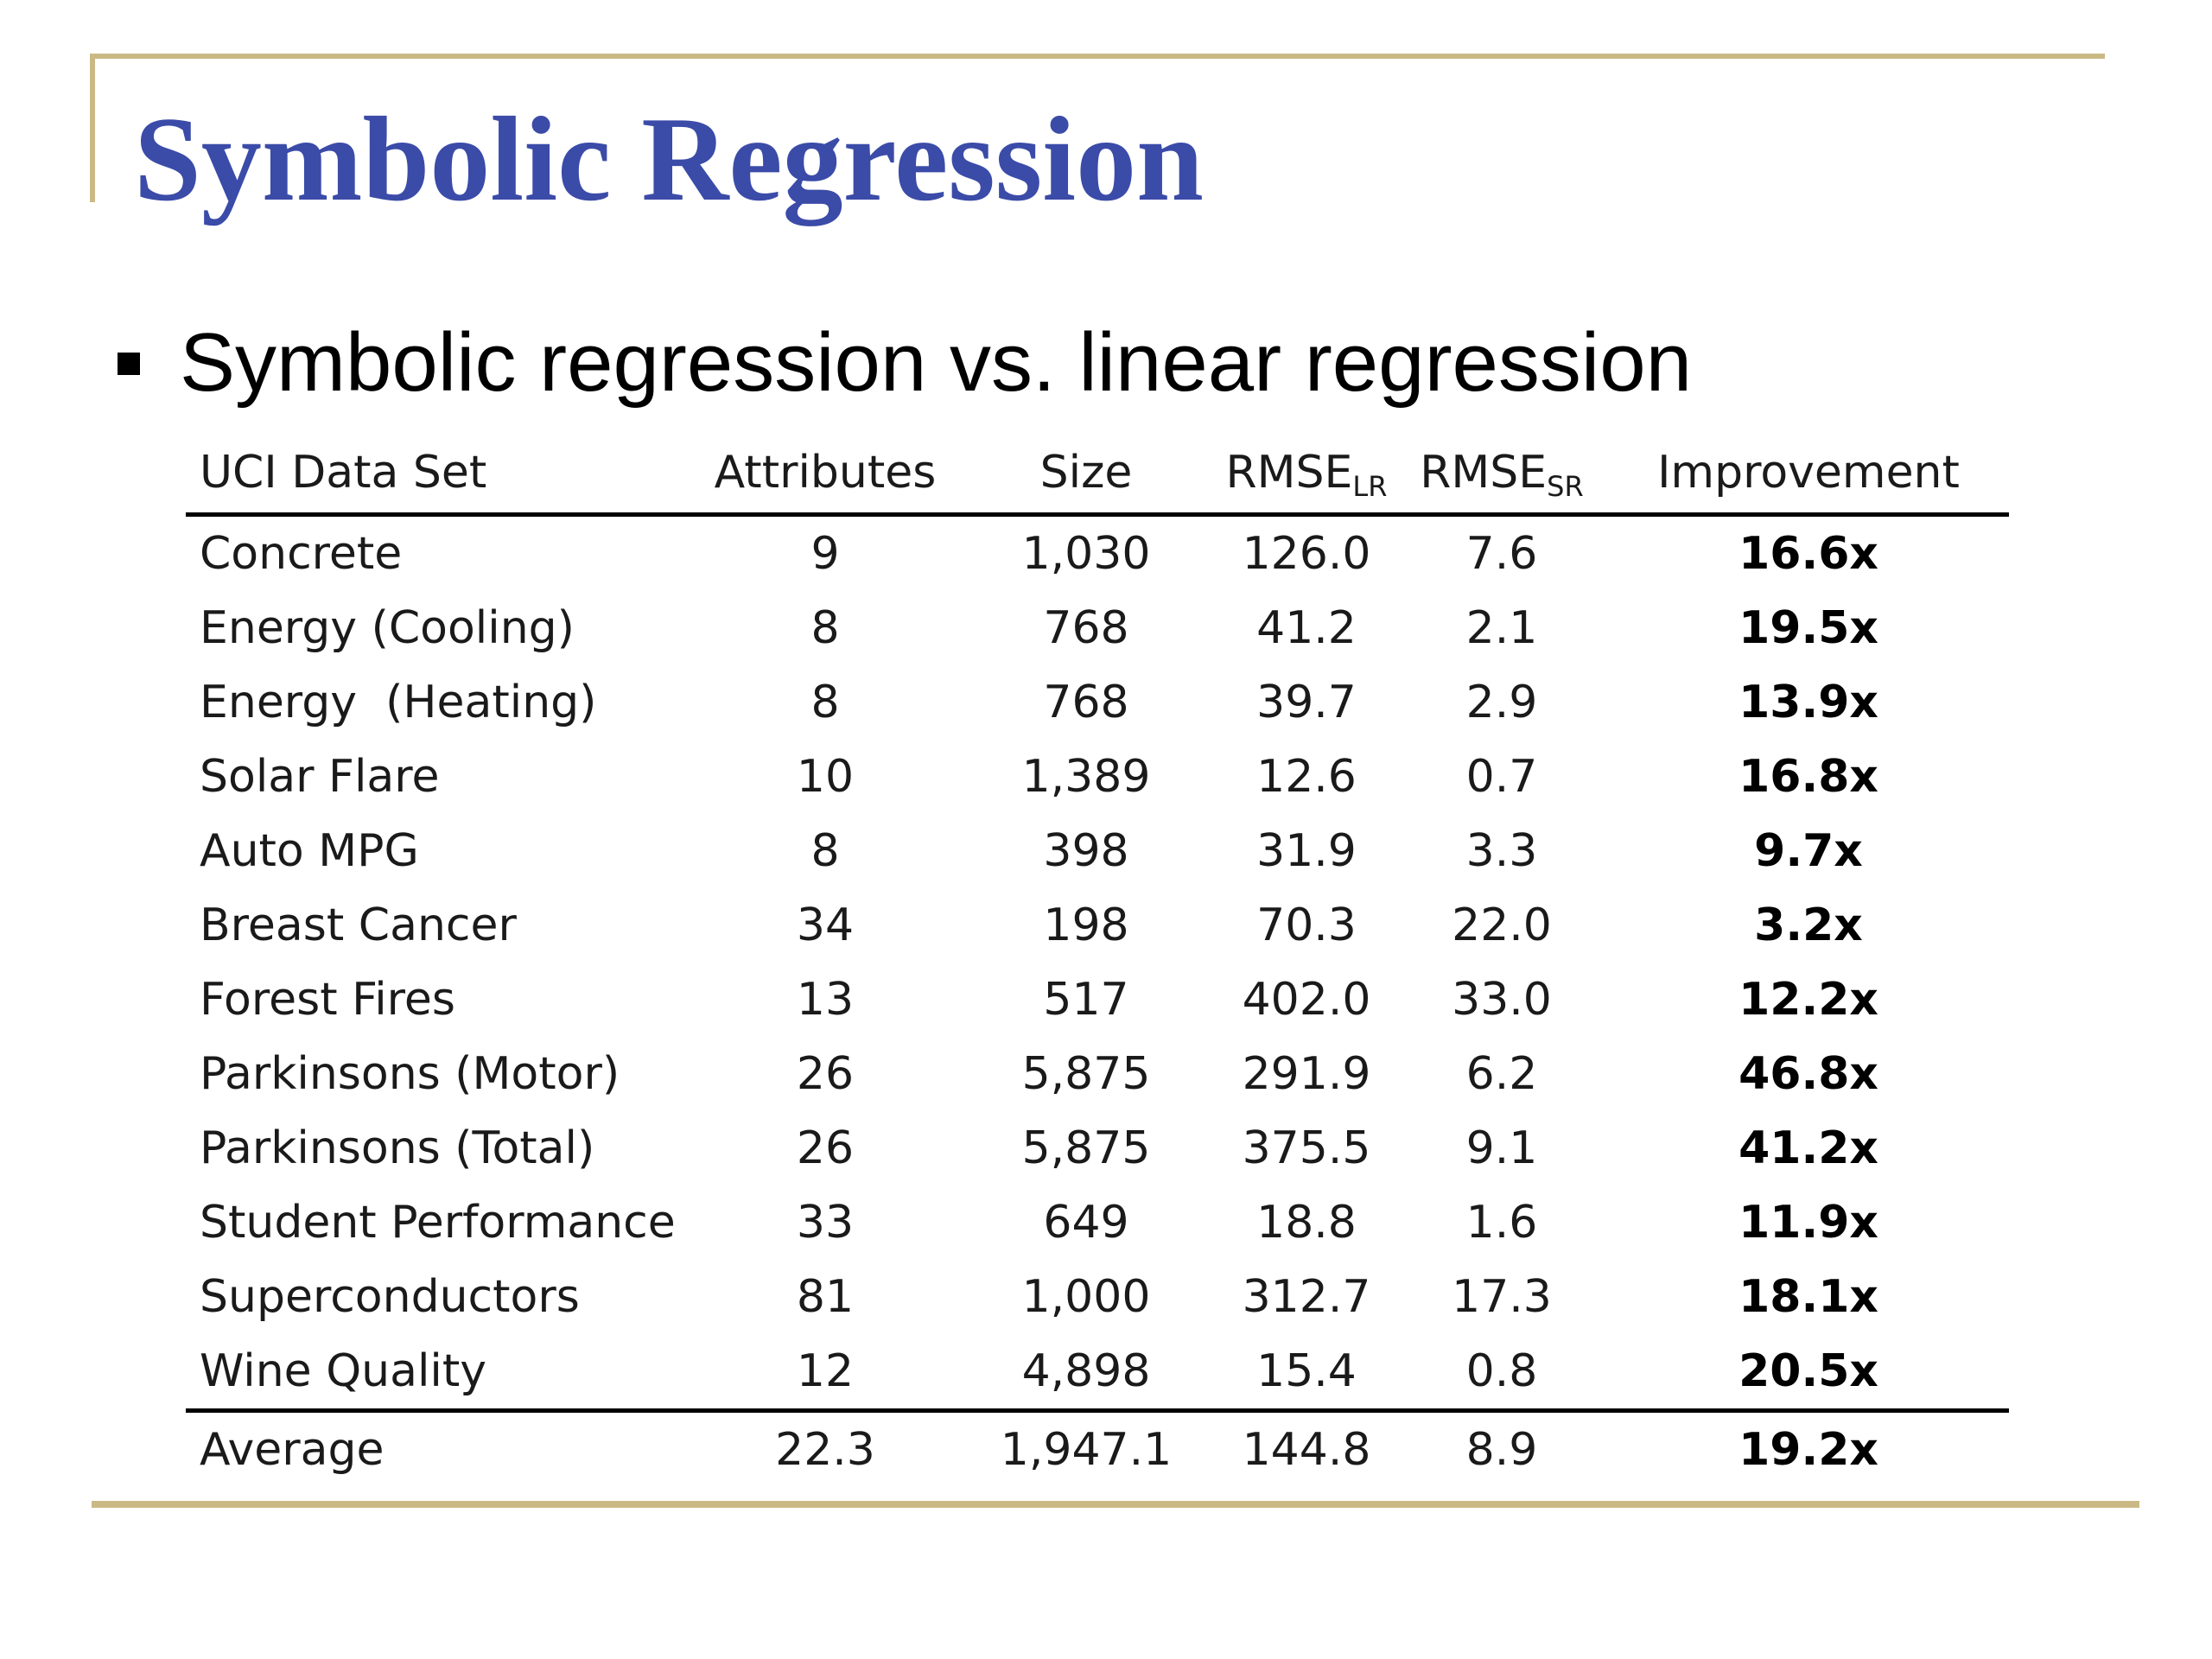  Describe the element at coordinates (1501, 628) in the screenshot. I see `cell-rmse-sr: 2.1` at that location.